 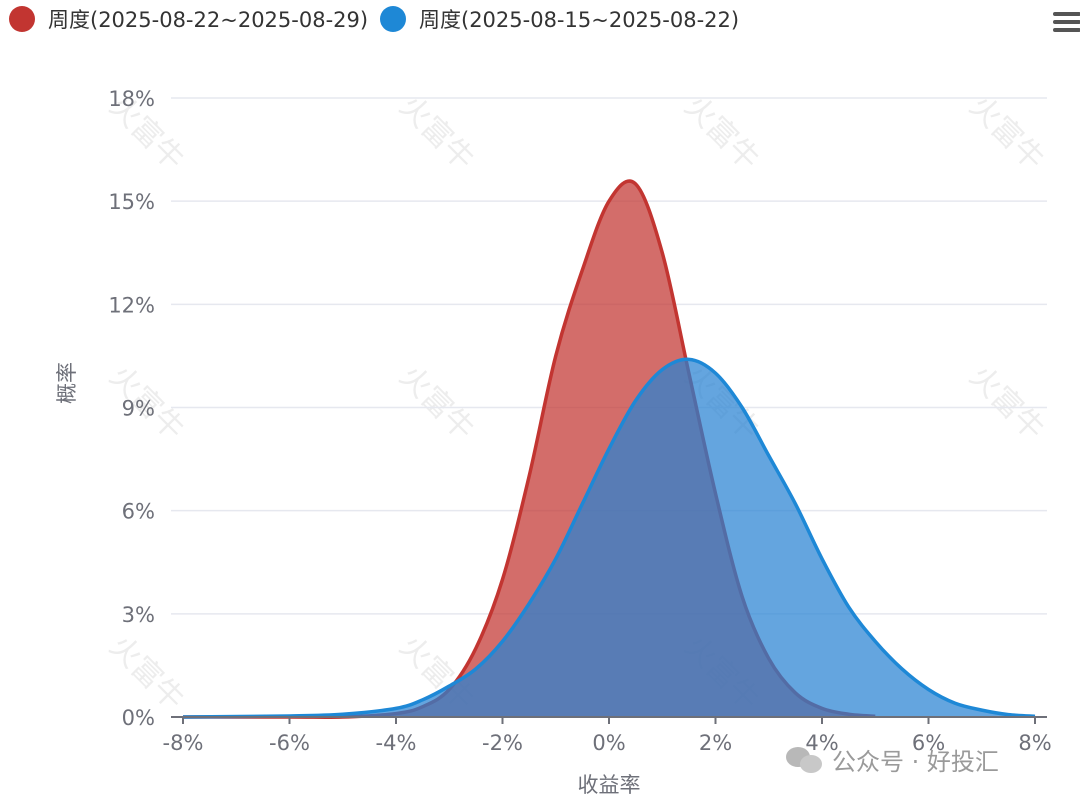 What do you see at coordinates (609, 785) in the screenshot?
I see `x-axis-label: 收益率` at bounding box center [609, 785].